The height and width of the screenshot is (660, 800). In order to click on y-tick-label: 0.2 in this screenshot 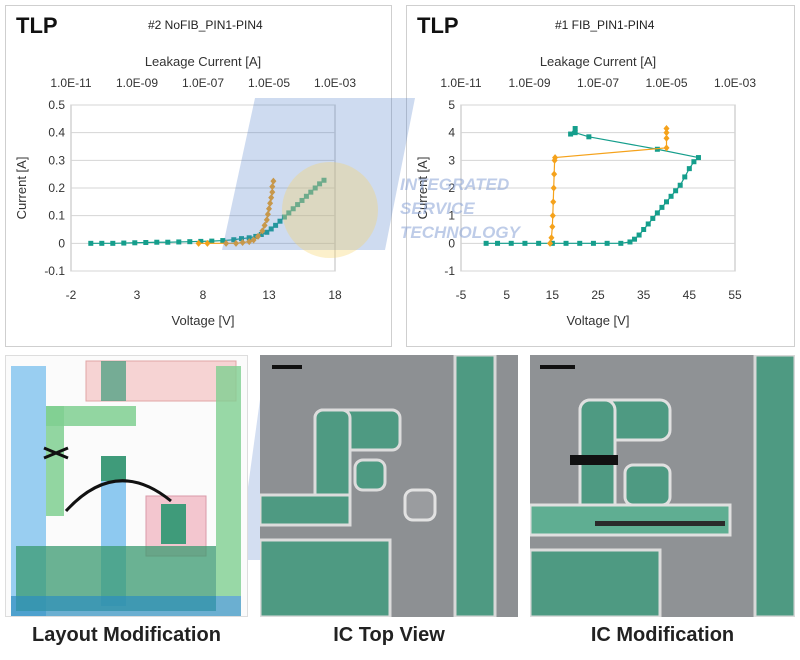, I will do `click(56, 188)`.